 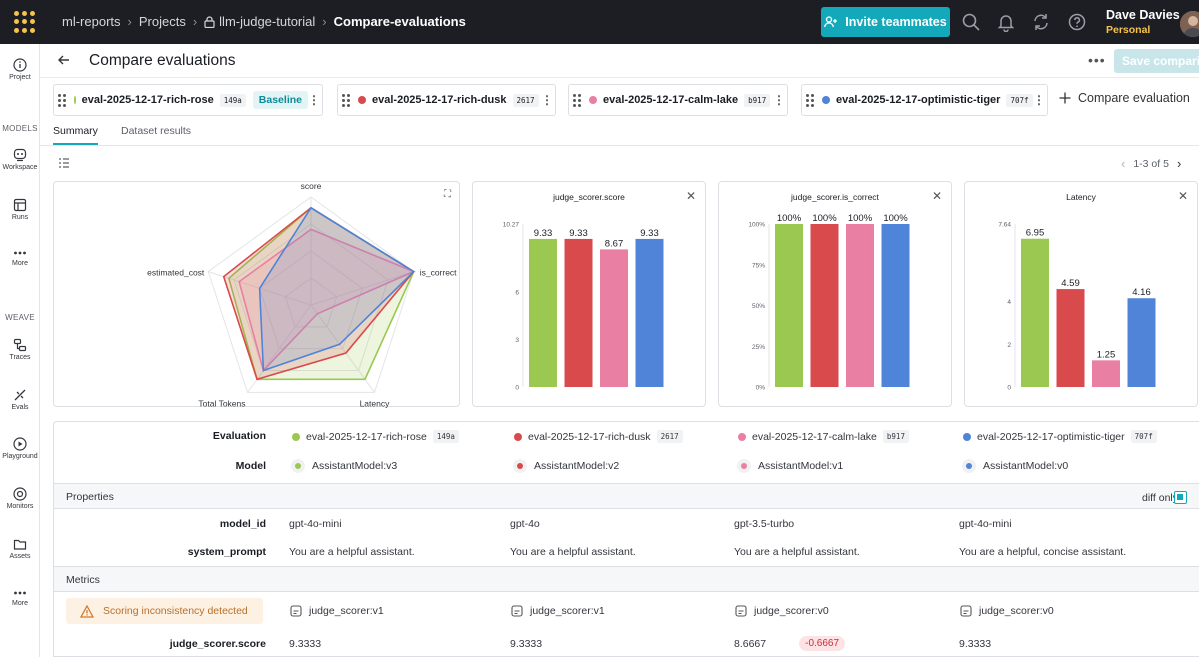 What do you see at coordinates (1097, 60) in the screenshot?
I see `more-options-icon: •••` at bounding box center [1097, 60].